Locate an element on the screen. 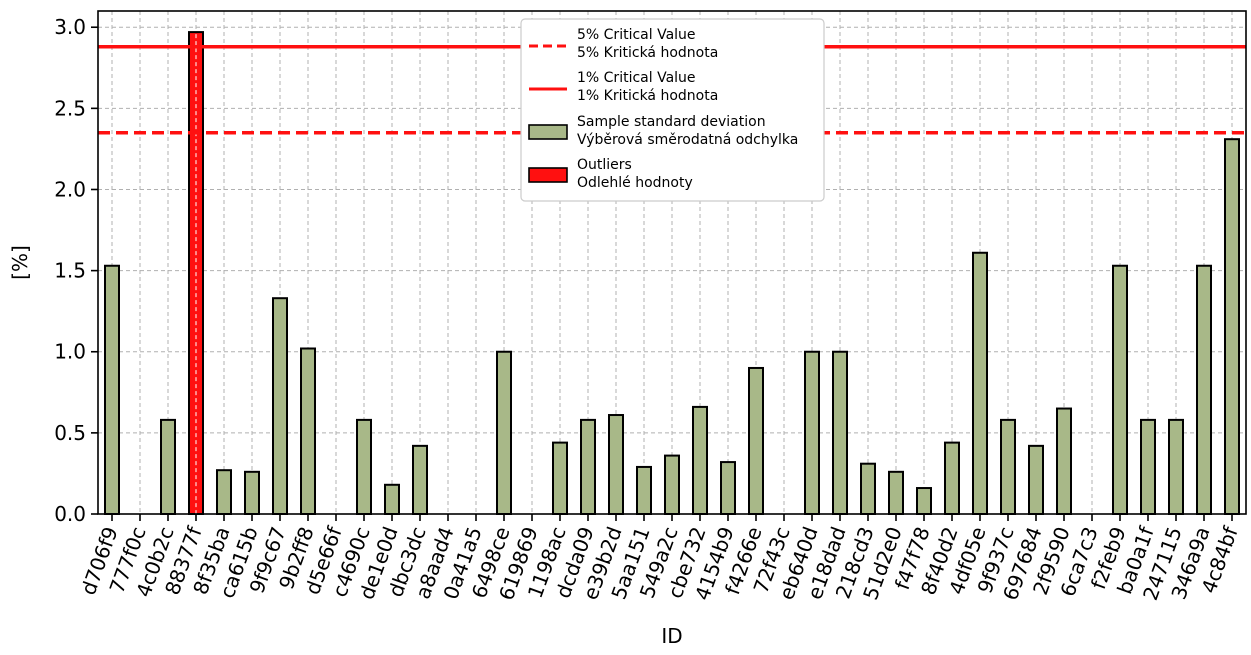 This screenshot has height=655, width=1251. y-tick-label: 0.5 is located at coordinates (70, 433).